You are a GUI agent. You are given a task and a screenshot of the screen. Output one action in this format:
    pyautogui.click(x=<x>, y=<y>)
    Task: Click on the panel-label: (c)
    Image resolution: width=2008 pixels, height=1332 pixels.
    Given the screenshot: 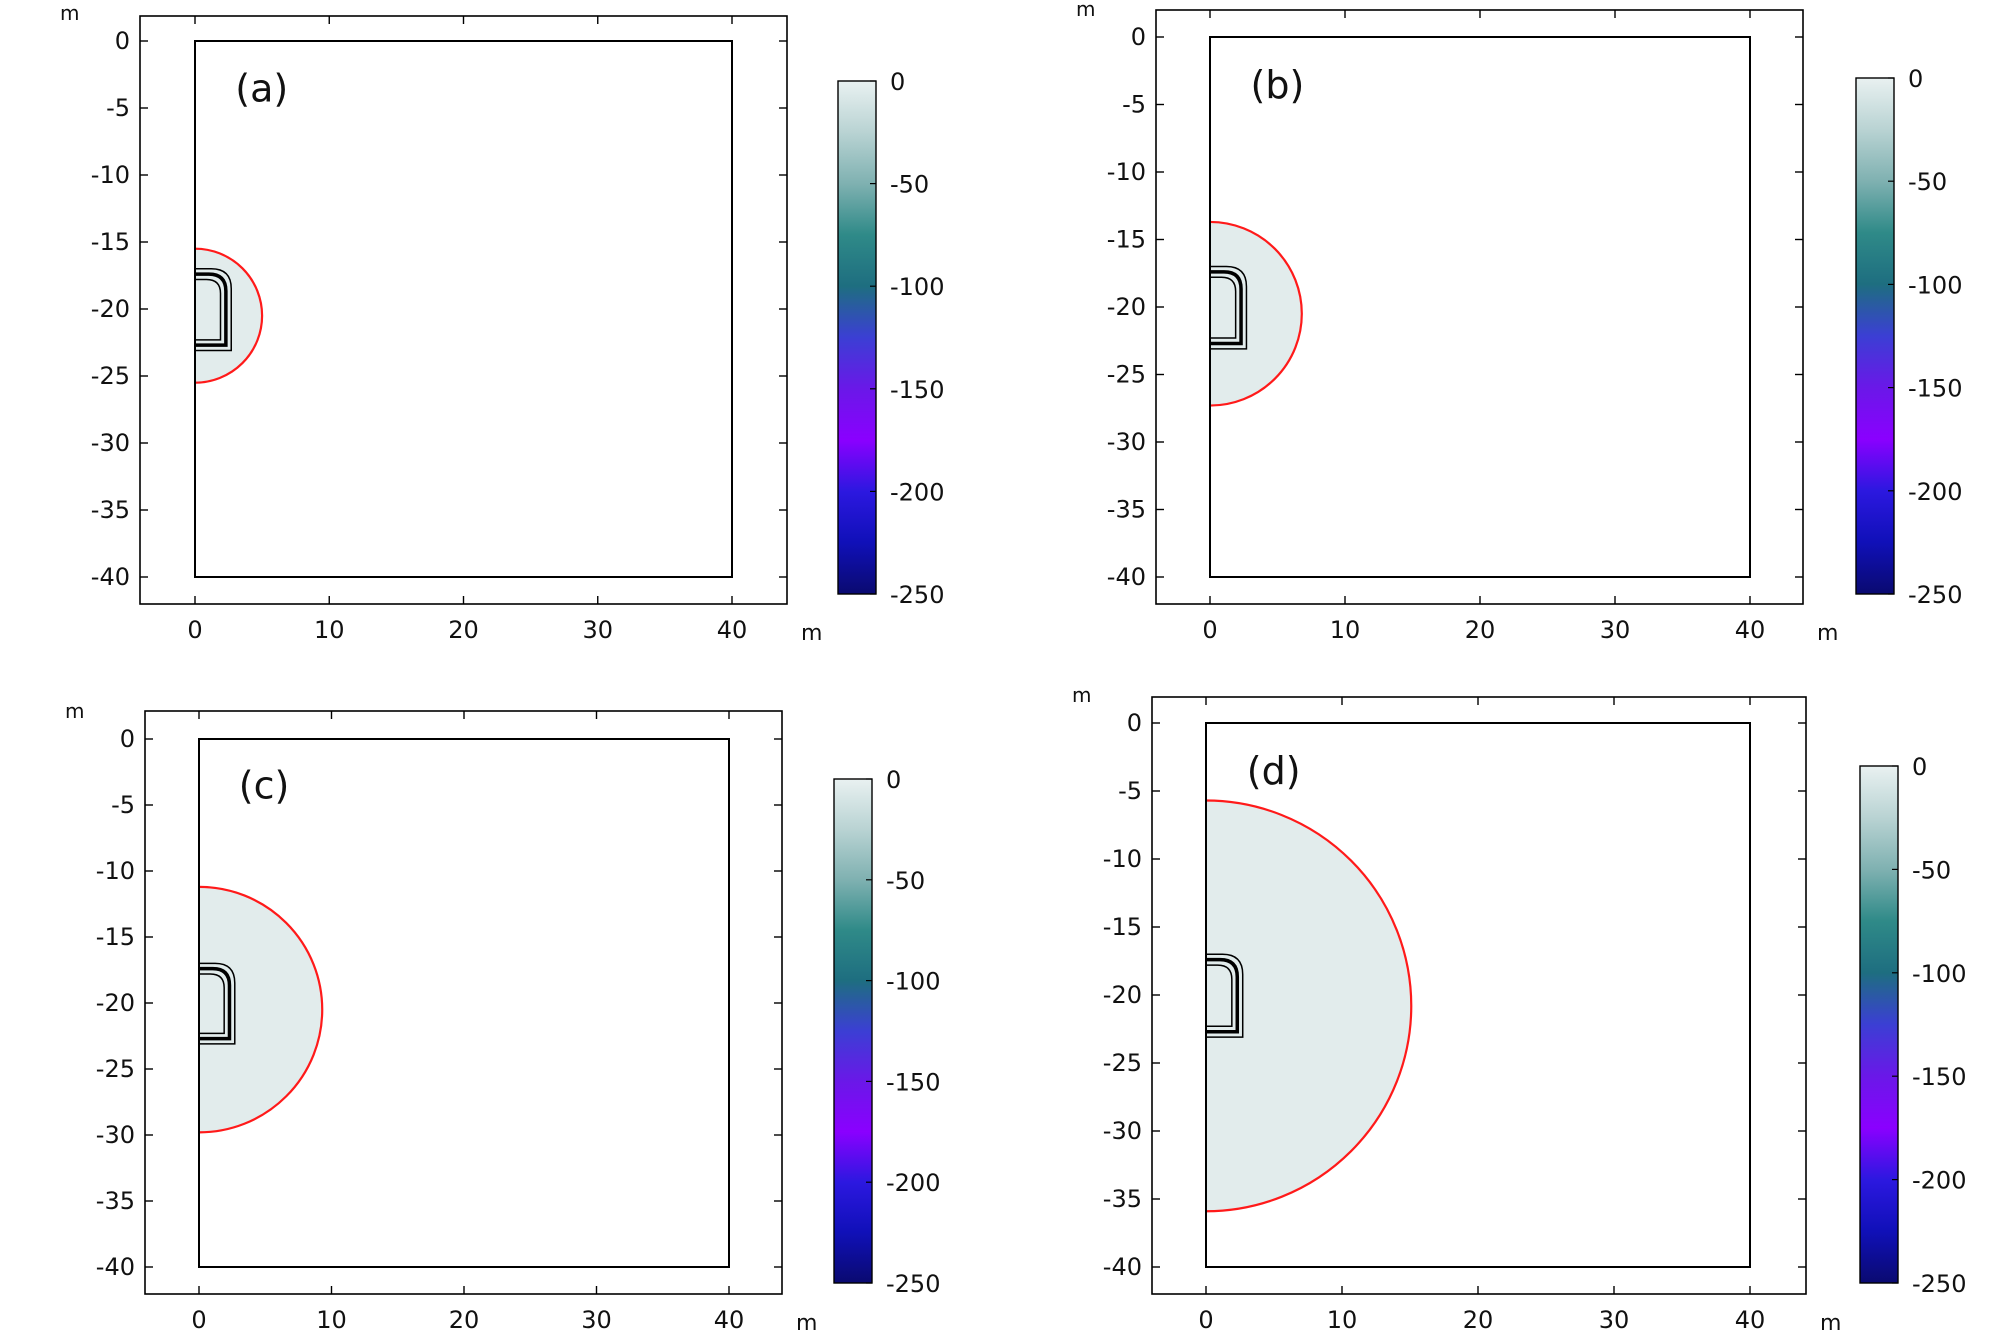 What is the action you would take?
    pyautogui.click(x=264, y=785)
    